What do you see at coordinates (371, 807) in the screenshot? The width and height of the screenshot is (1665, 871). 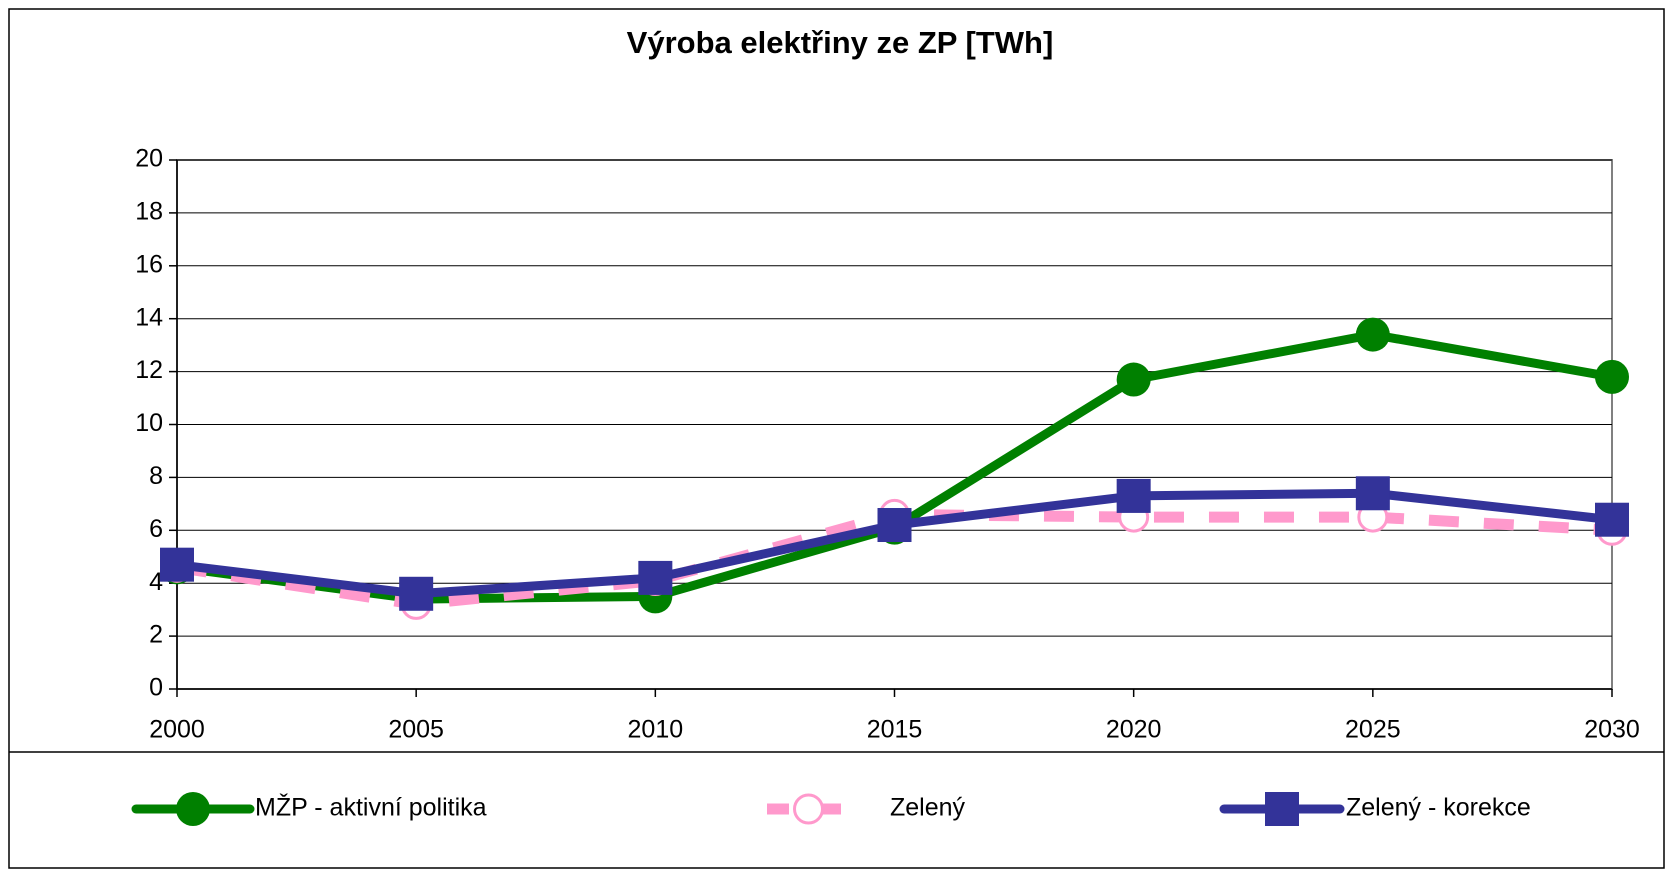 I see `legend-label: MŽP - aktivní politika` at bounding box center [371, 807].